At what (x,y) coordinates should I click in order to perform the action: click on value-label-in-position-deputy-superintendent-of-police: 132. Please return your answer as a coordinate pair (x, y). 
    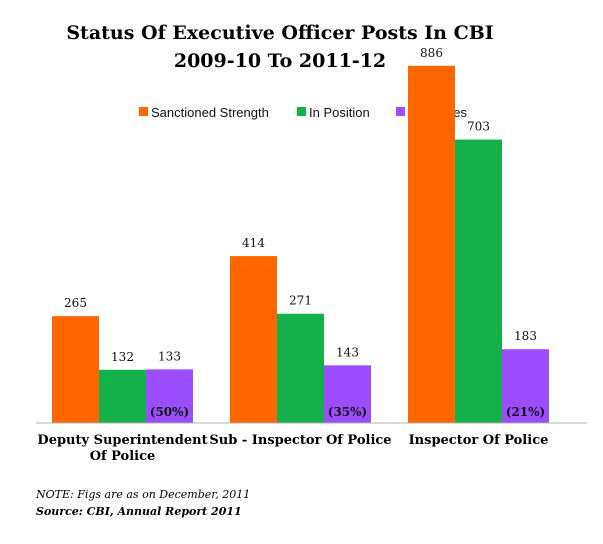
    Looking at the image, I should click on (122, 357).